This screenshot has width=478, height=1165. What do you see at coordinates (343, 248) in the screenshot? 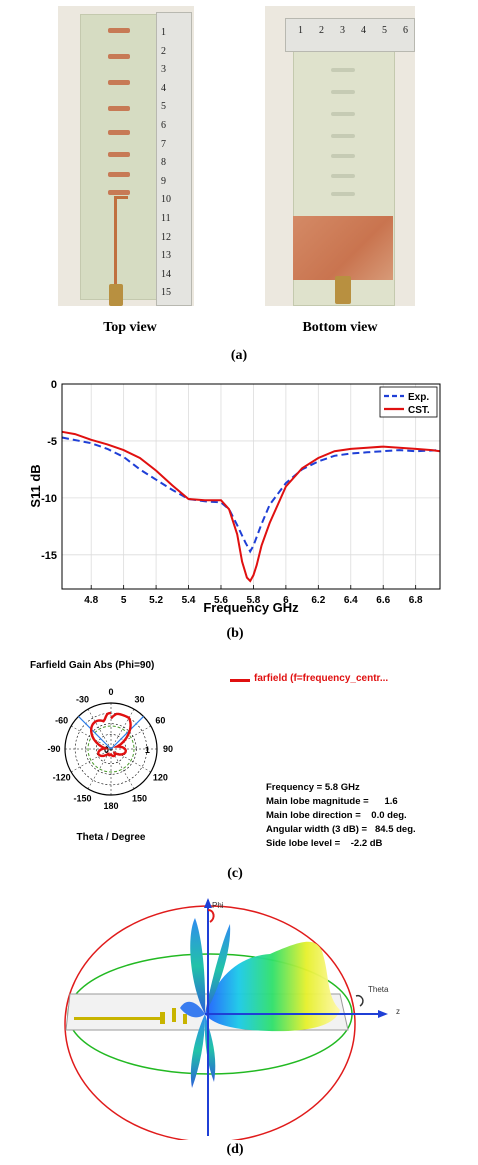
I see `ground-plane` at bounding box center [343, 248].